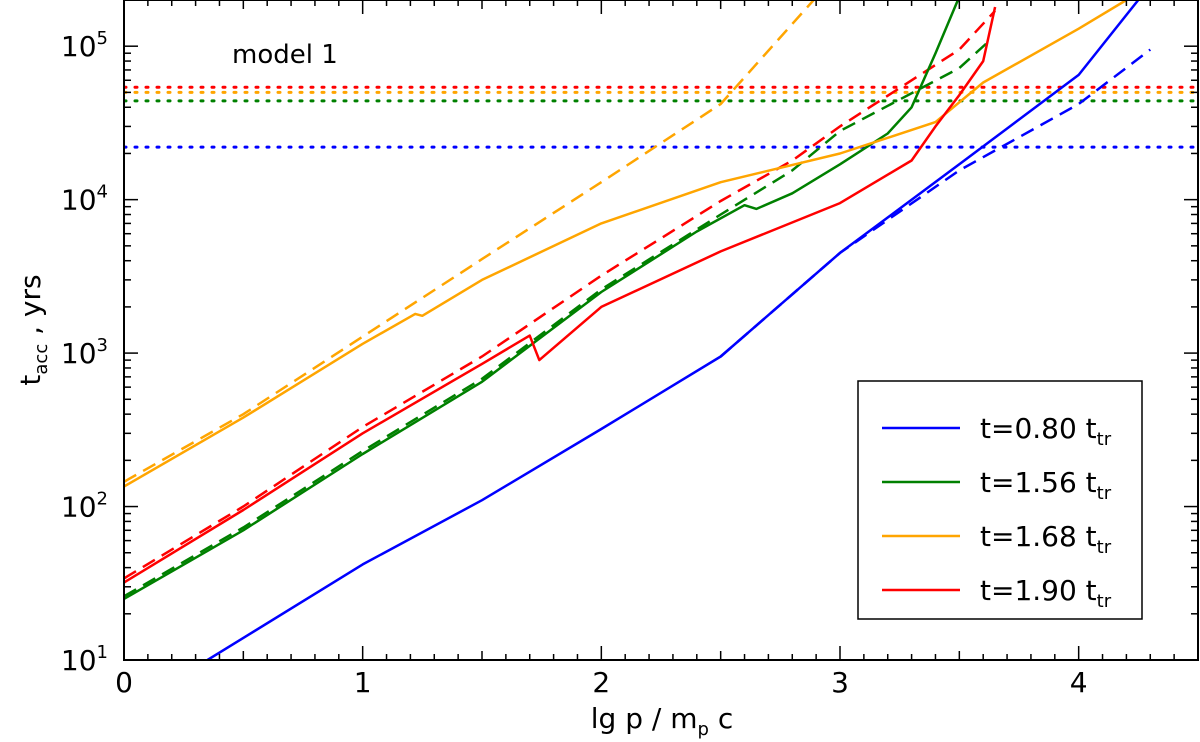 This screenshot has width=1200, height=742. What do you see at coordinates (84, 45) in the screenshot?
I see `y-tick-label: 10⁵` at bounding box center [84, 45].